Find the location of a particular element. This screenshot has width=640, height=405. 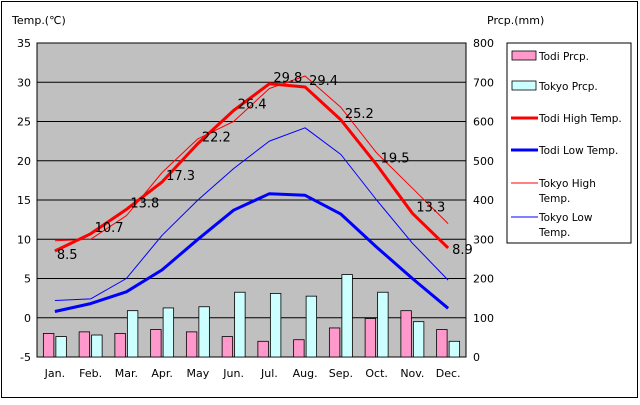

left-tick-label: 20 is located at coordinates (24, 161).